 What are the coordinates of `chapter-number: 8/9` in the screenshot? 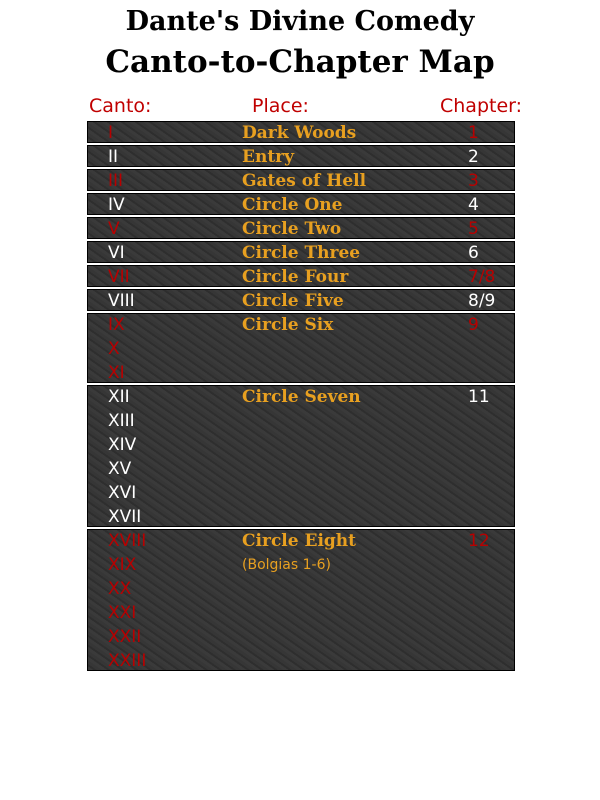 It's located at (482, 301).